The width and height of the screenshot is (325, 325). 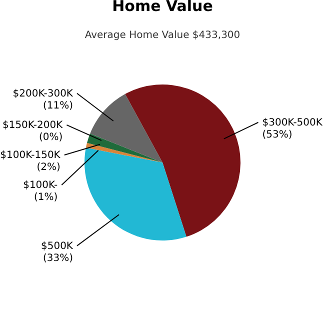 I want to click on data-label: (11%), so click(x=58, y=106).